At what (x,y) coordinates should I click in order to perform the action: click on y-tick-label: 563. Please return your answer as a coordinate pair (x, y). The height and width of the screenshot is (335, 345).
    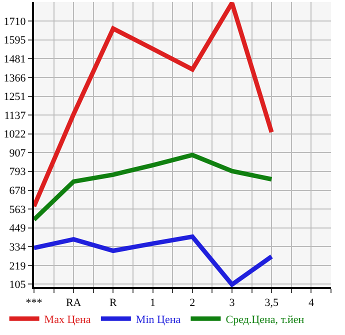
    Looking at the image, I should click on (17, 210).